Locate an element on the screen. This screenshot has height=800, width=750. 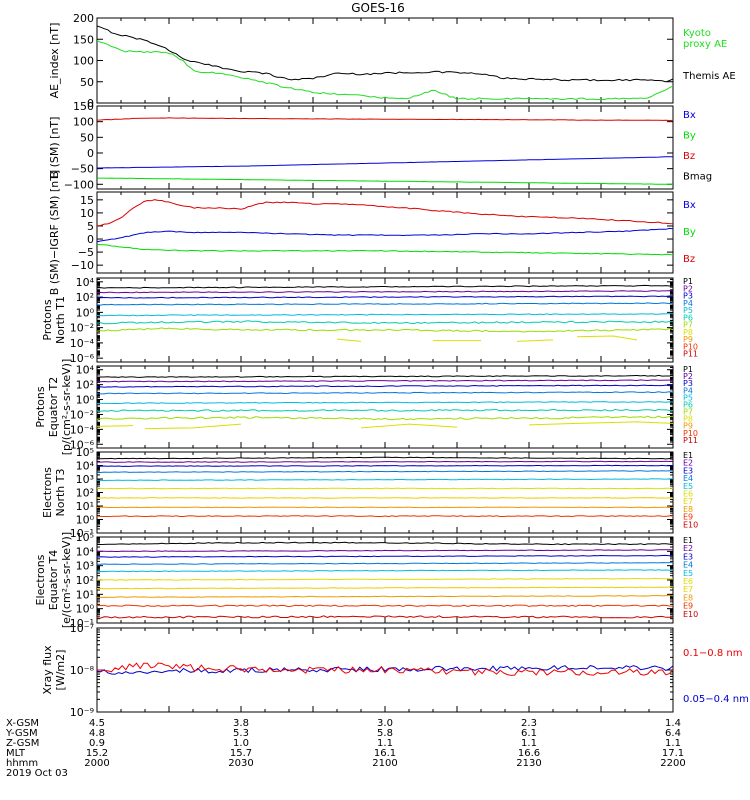
y-tick-label: 10⁻⁸ is located at coordinates (82, 670).